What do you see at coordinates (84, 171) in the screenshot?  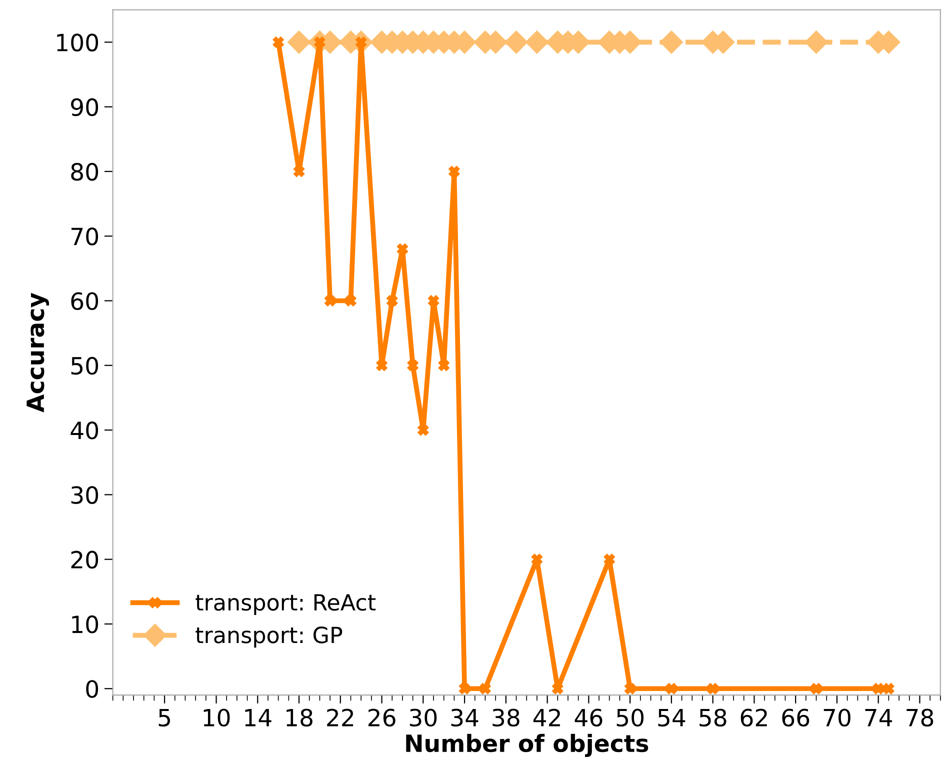 I see `y-tick-label: 80` at bounding box center [84, 171].